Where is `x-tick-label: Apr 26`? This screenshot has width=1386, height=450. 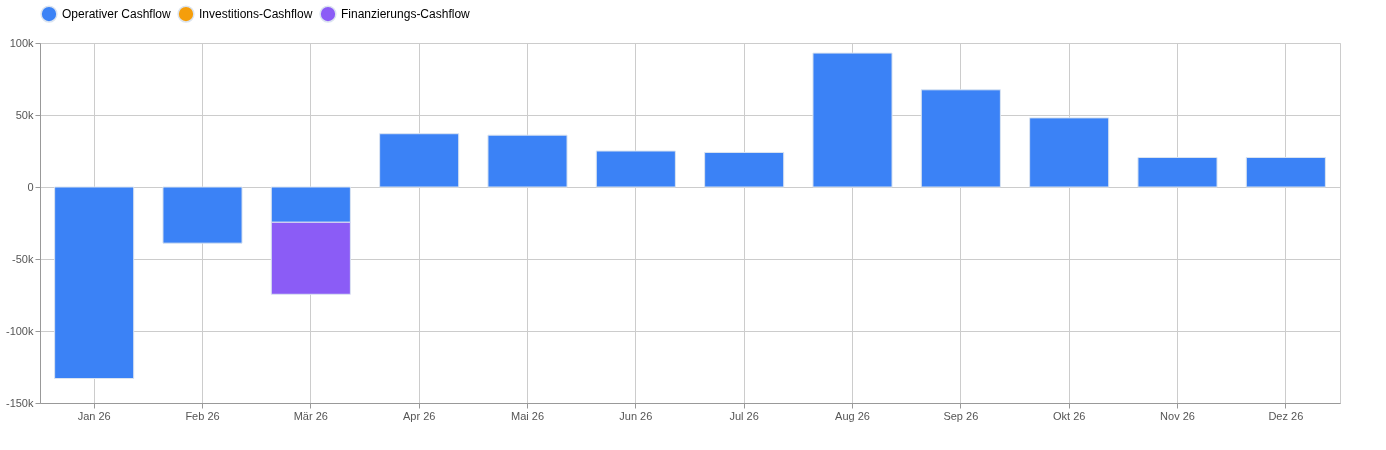 x-tick-label: Apr 26 is located at coordinates (419, 415).